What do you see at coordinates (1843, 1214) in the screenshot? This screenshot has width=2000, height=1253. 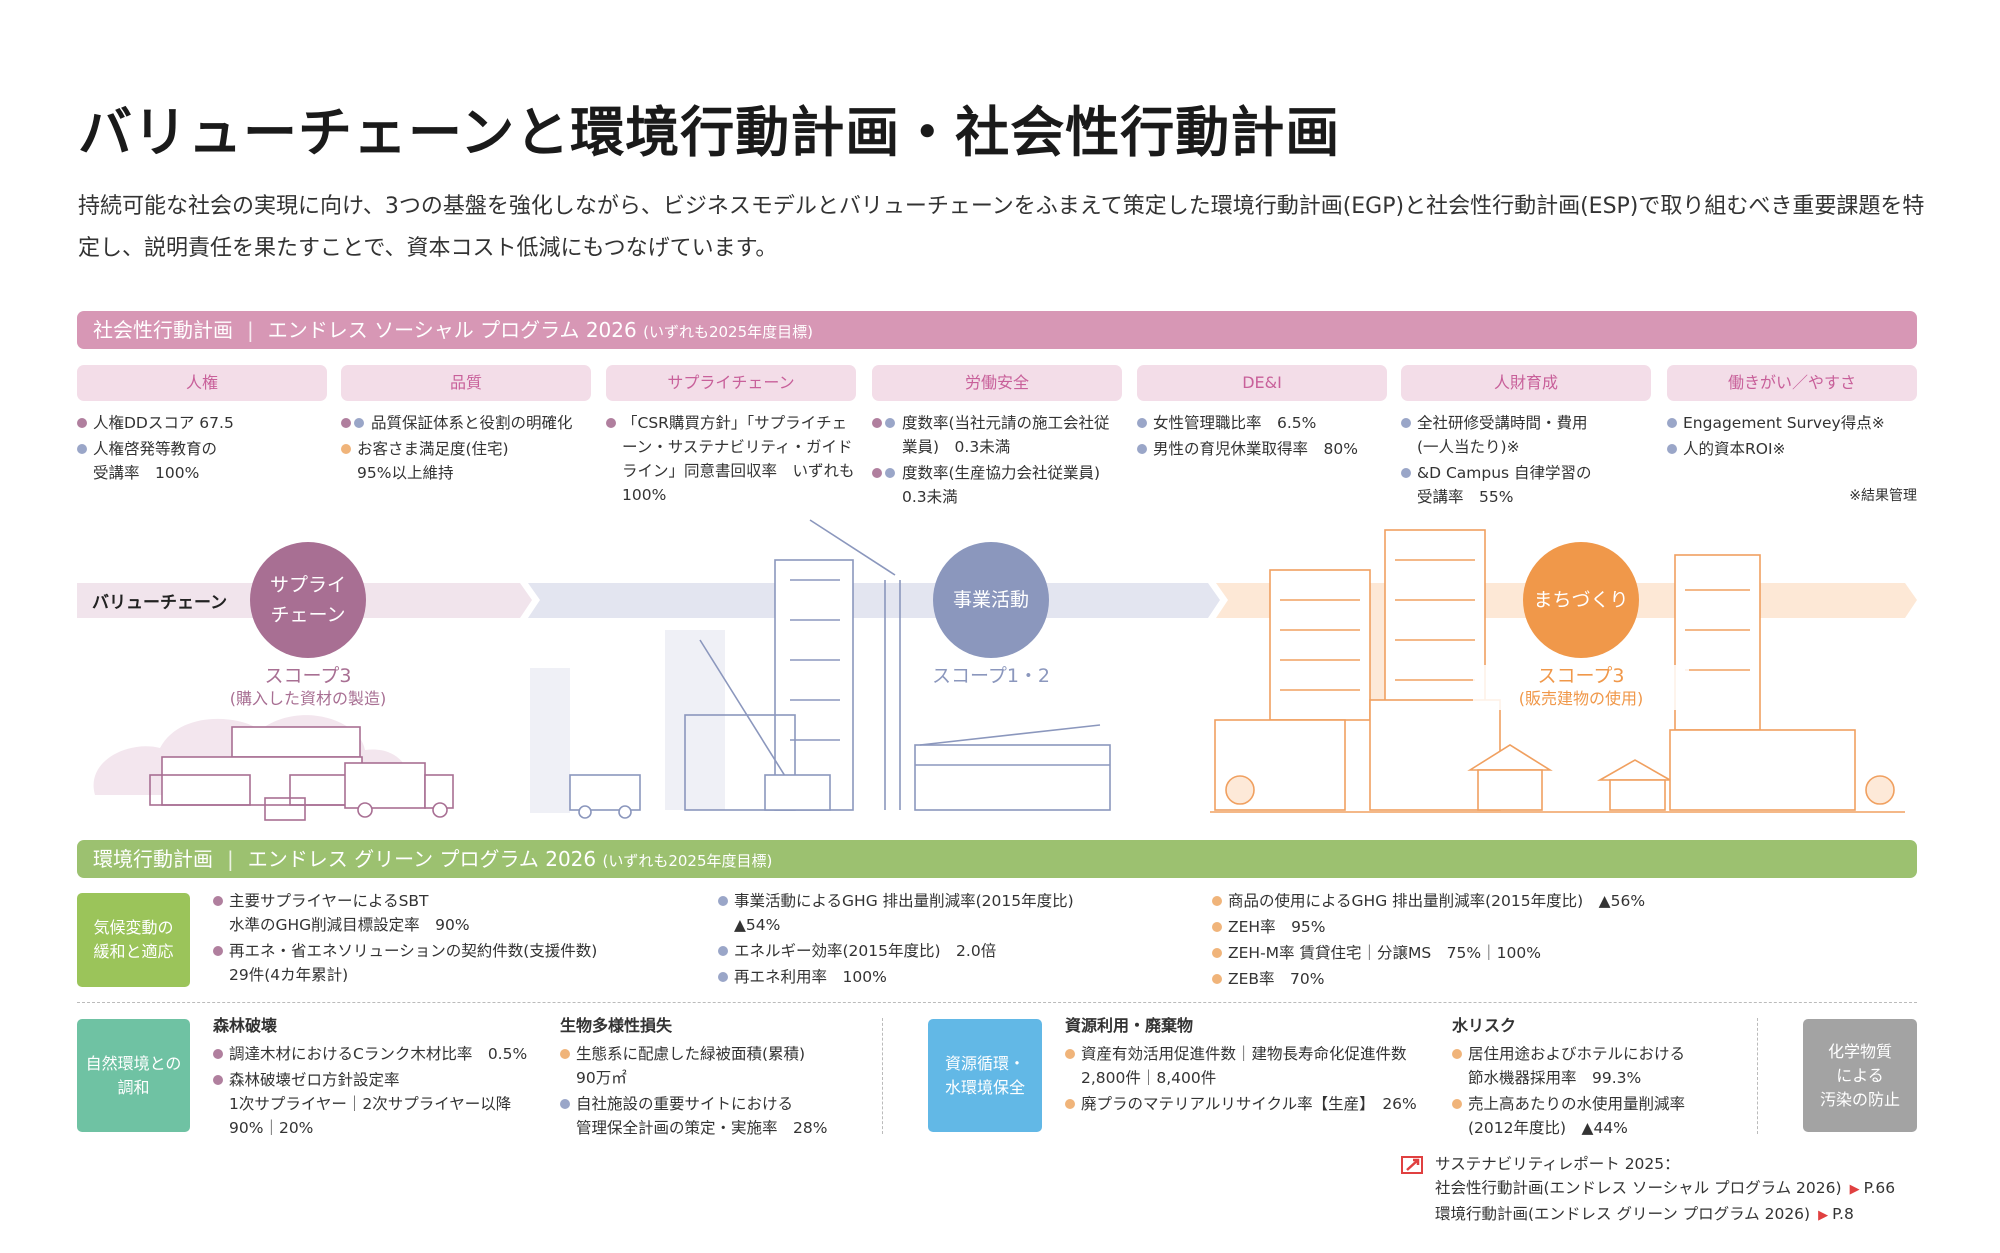 I see `reference-page: P.8` at bounding box center [1843, 1214].